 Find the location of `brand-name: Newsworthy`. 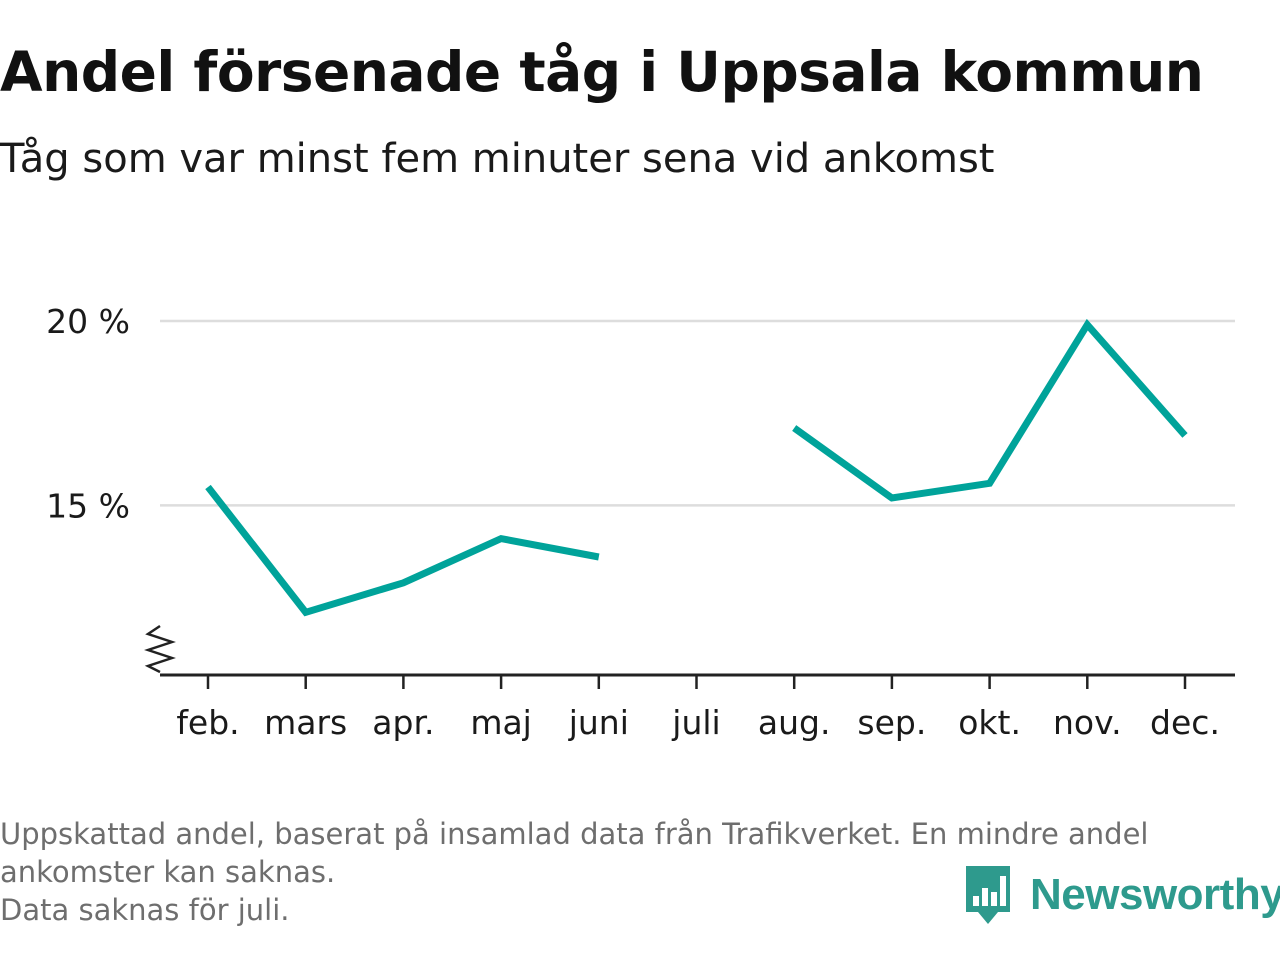

brand-name: Newsworthy is located at coordinates (1155, 894).